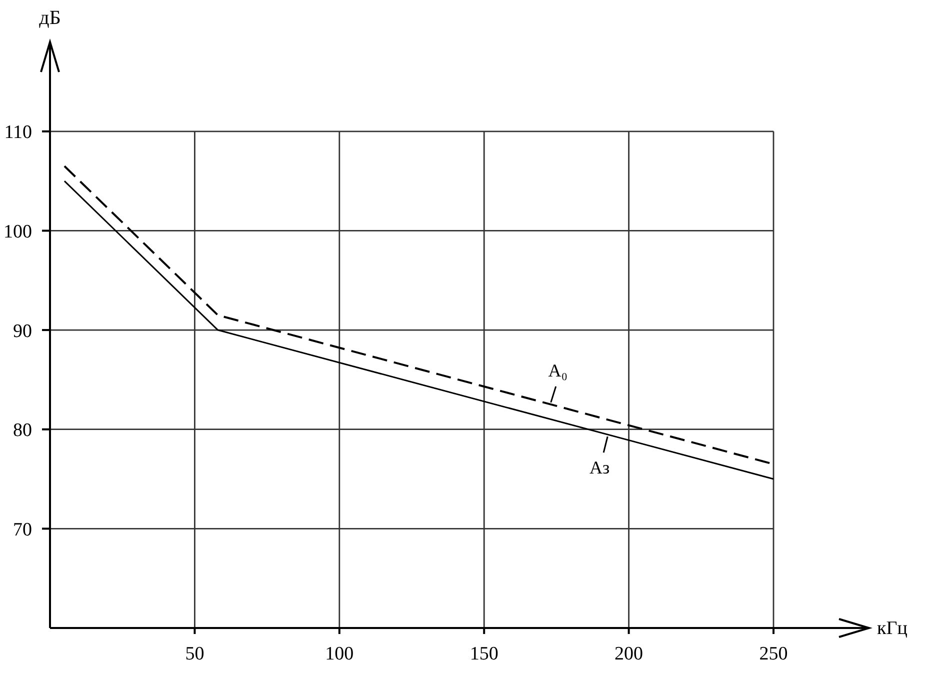 The width and height of the screenshot is (931, 673). I want to click on series-label: А₀, so click(558, 370).